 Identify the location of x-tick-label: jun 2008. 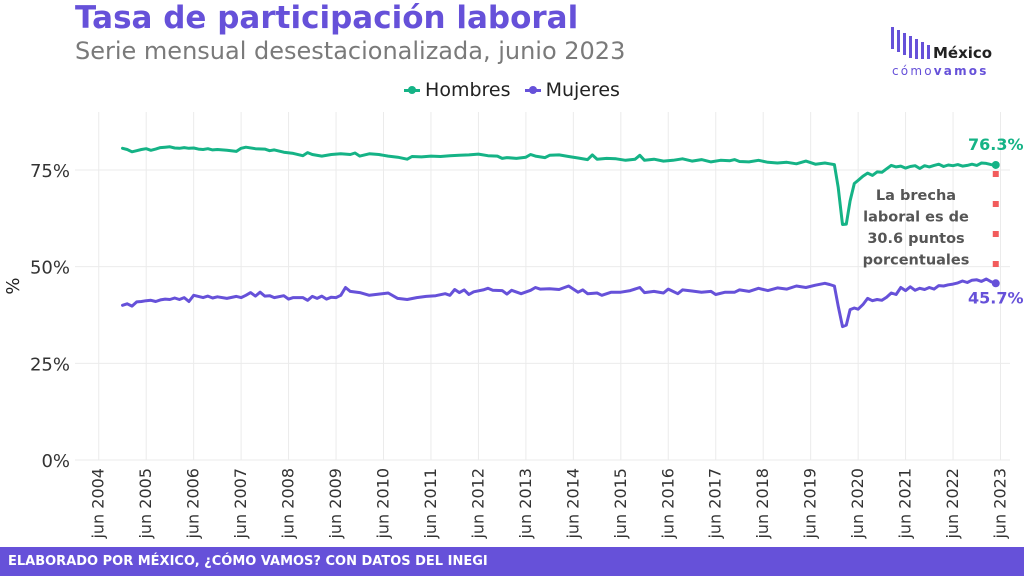
(288, 504).